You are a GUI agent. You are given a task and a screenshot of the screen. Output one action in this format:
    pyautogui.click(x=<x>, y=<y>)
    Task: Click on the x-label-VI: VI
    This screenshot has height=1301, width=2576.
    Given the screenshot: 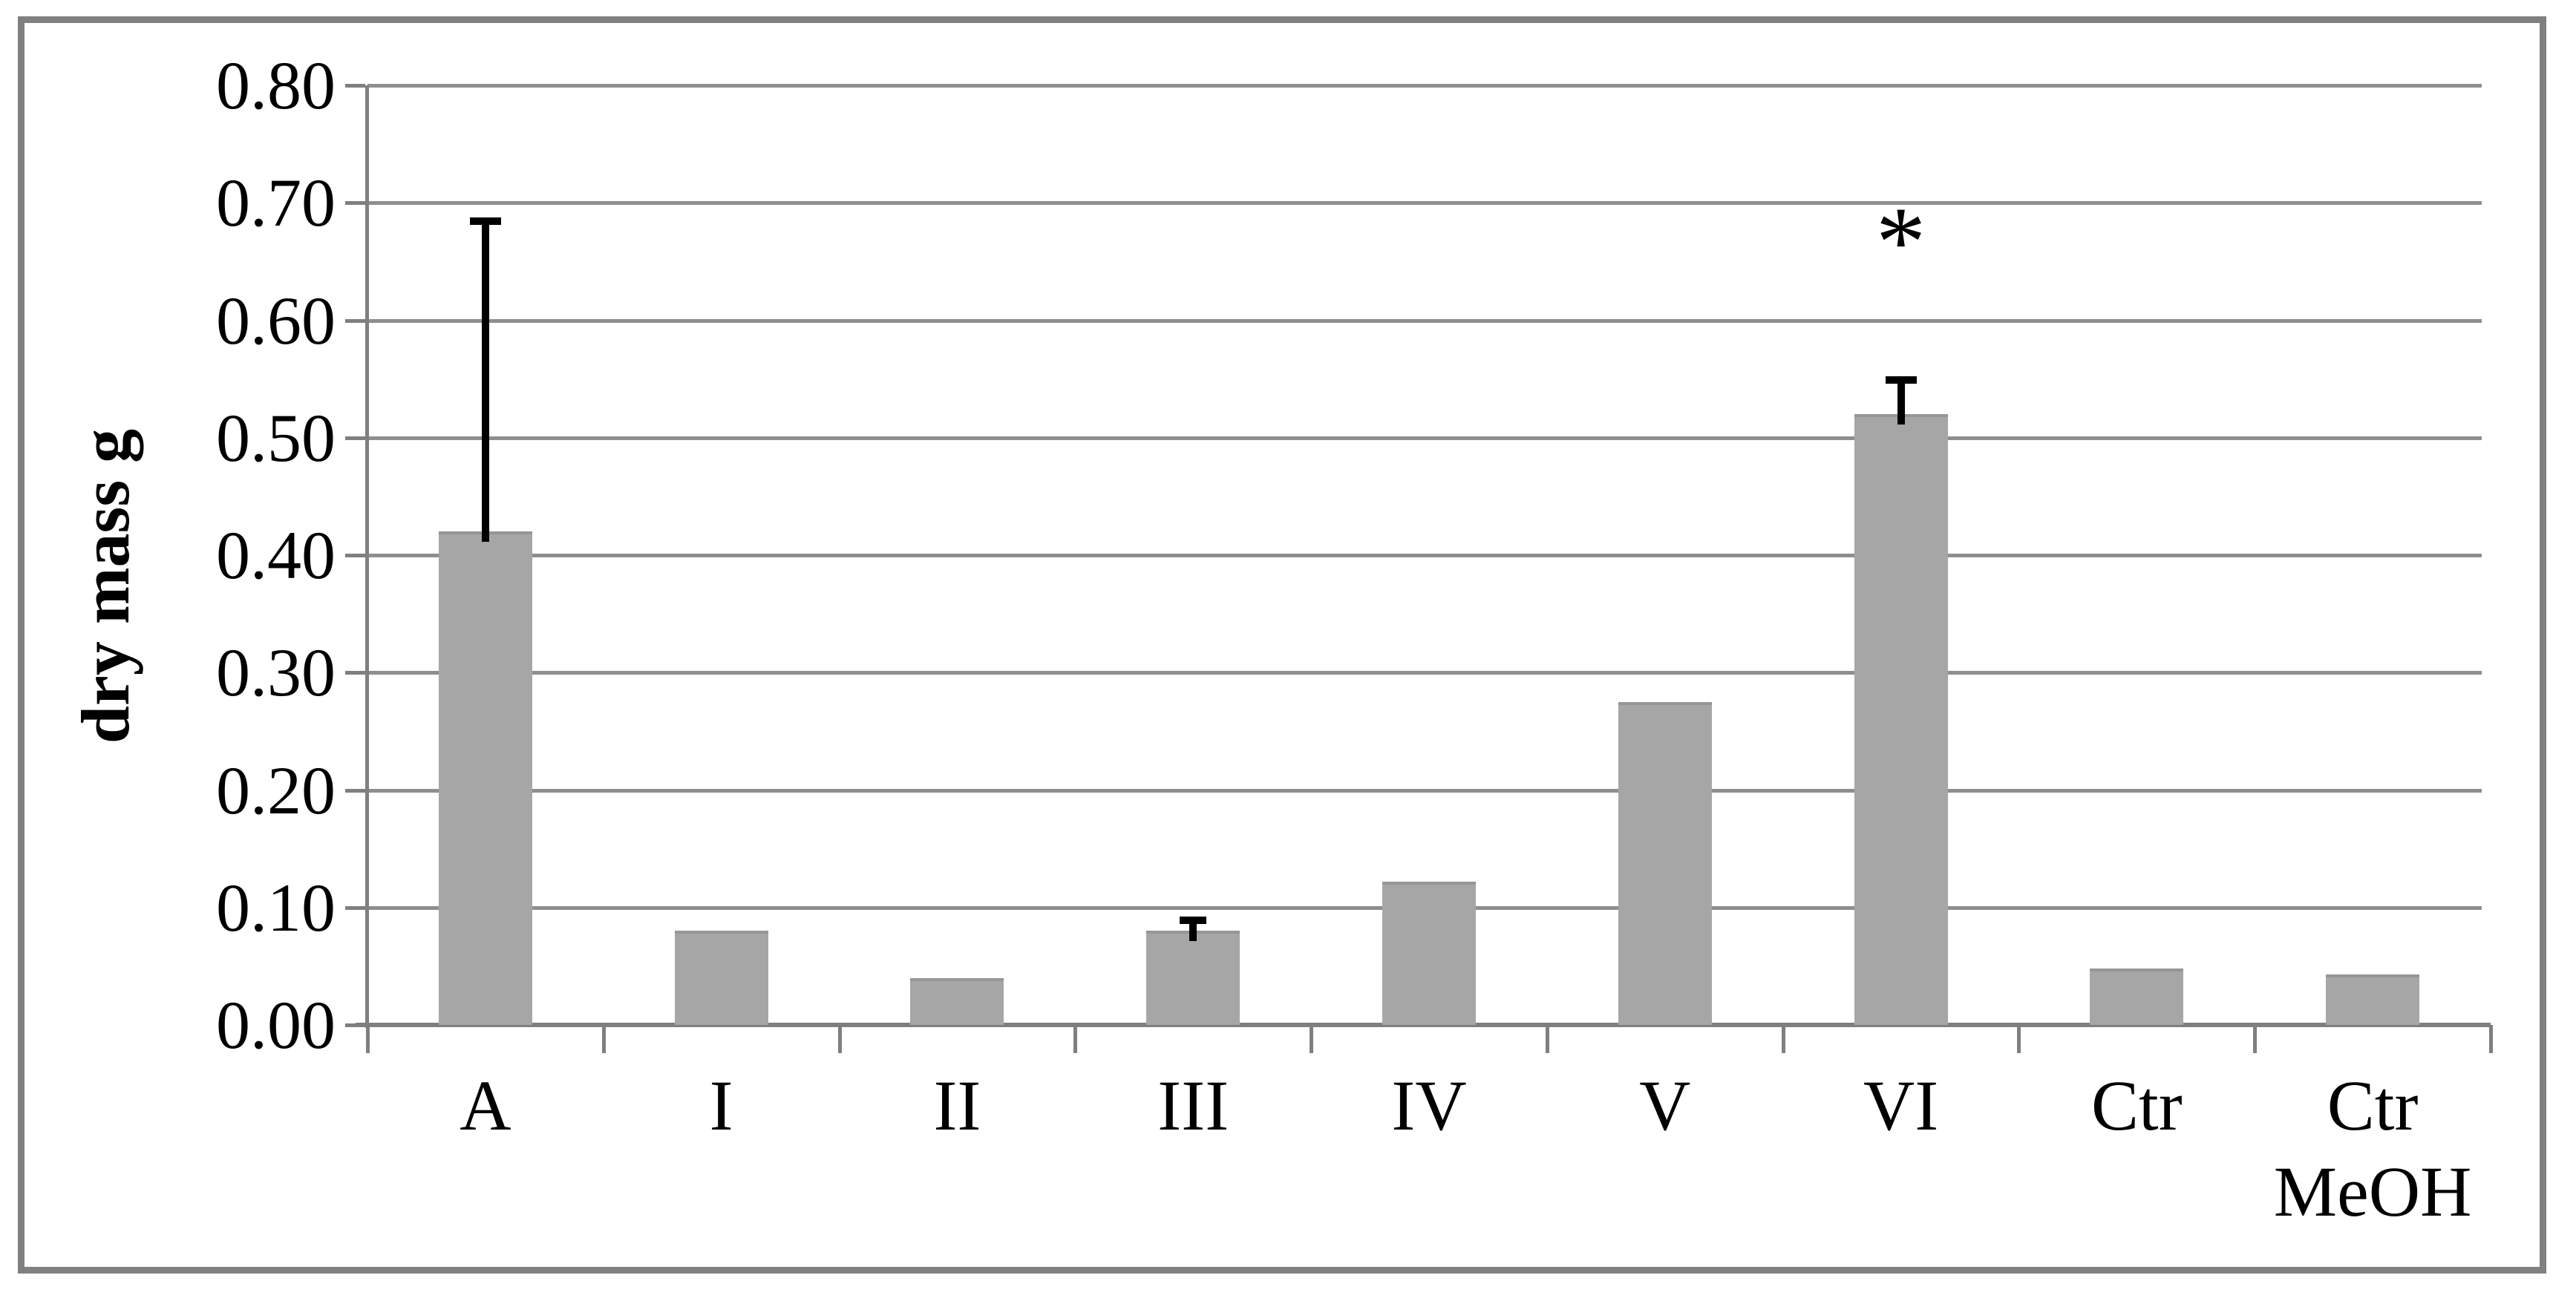 What is the action you would take?
    pyautogui.click(x=1901, y=1106)
    